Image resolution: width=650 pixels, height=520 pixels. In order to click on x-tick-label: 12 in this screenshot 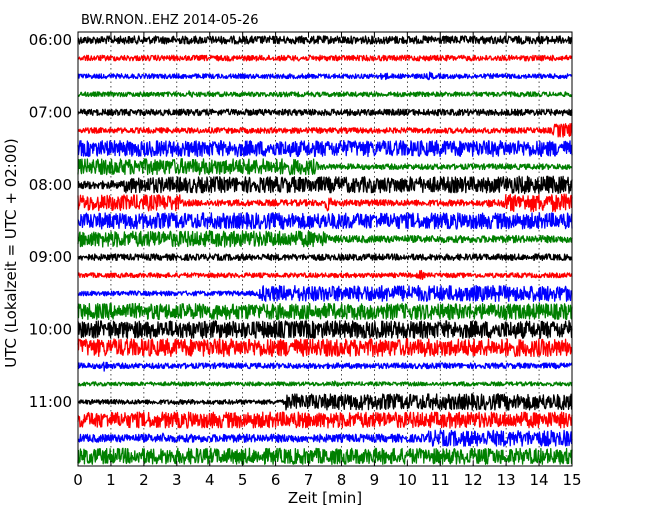, I will do `click(473, 480)`.